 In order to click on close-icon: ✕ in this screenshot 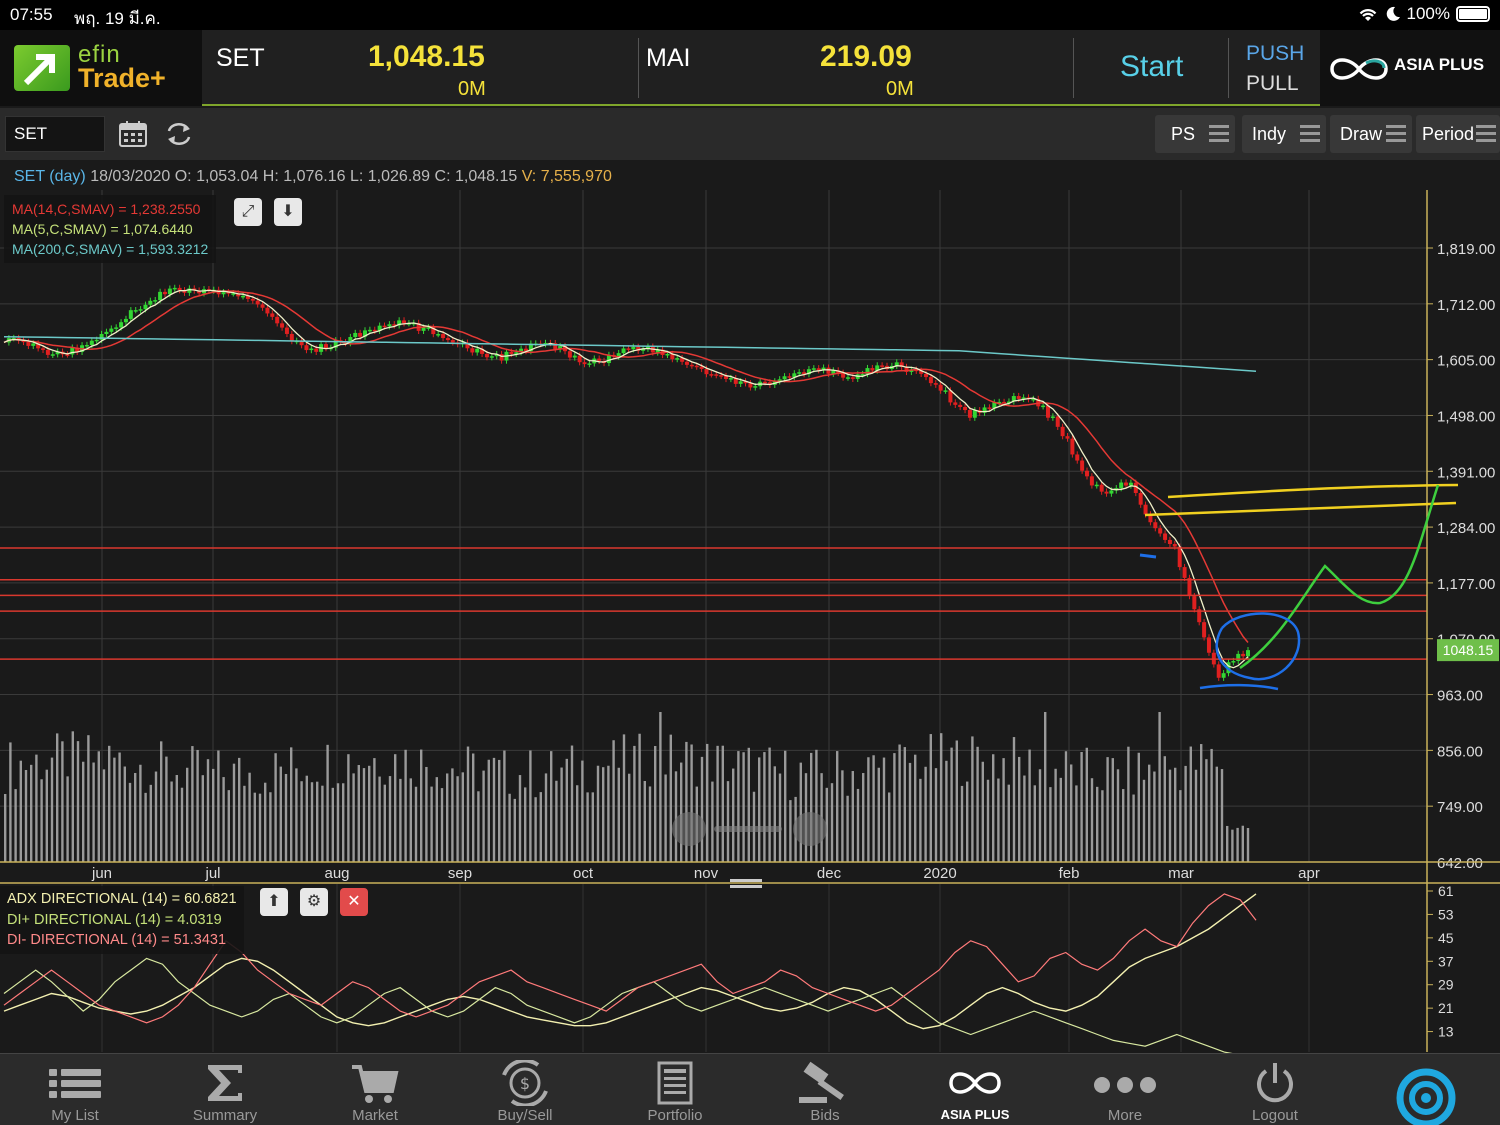, I will do `click(354, 902)`.